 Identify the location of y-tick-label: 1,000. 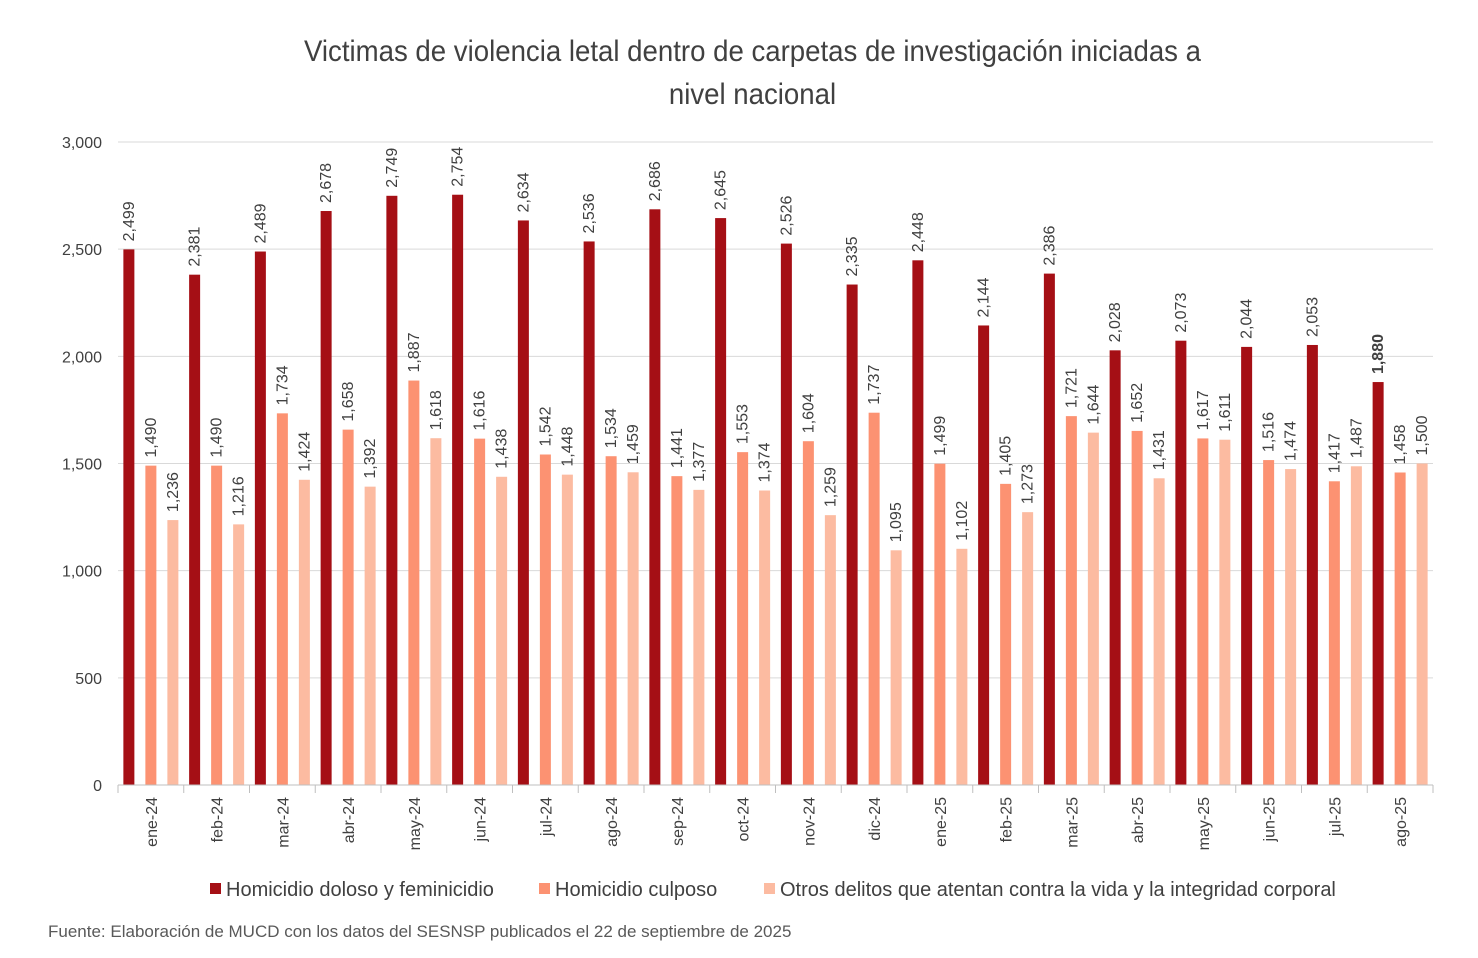
(82, 572).